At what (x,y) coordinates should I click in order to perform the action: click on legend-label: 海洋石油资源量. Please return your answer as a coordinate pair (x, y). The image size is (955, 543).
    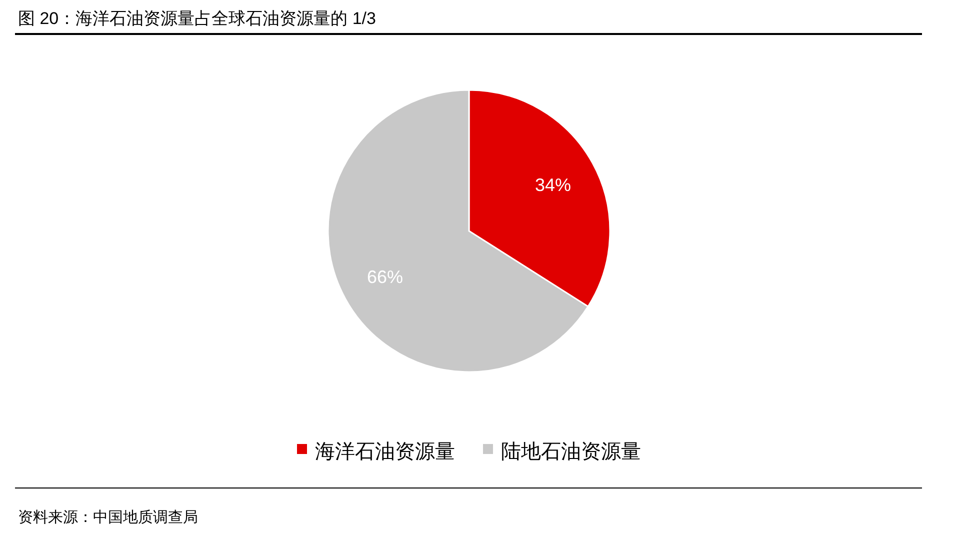
    Looking at the image, I should click on (385, 452).